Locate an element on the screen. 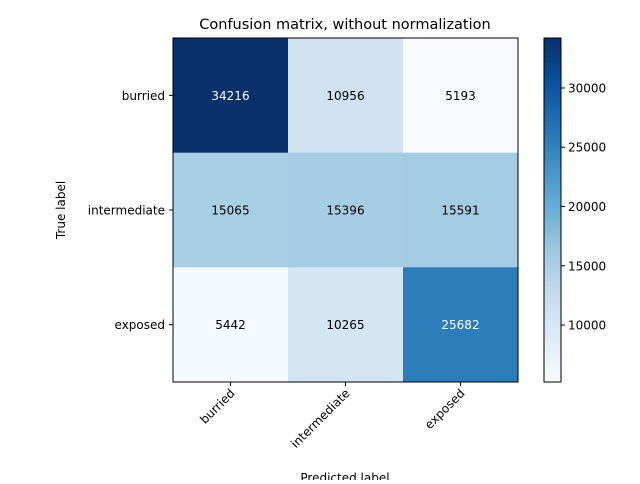  cell-value-label: 15396 is located at coordinates (345, 211).